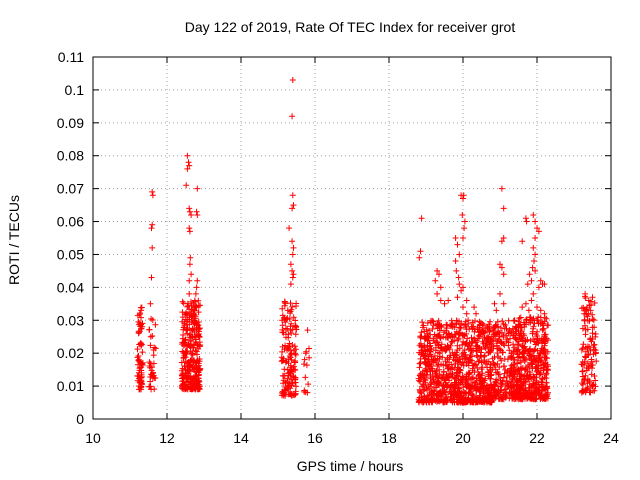 The image size is (640, 480). What do you see at coordinates (70, 320) in the screenshot?
I see `y-tick-label: 0.03` at bounding box center [70, 320].